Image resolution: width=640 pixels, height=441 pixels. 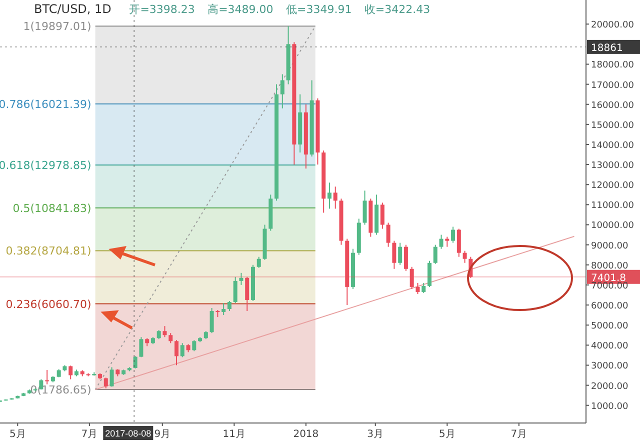 What do you see at coordinates (609, 347) in the screenshot?
I see `y-tick-label: 4000.00` at bounding box center [609, 347].